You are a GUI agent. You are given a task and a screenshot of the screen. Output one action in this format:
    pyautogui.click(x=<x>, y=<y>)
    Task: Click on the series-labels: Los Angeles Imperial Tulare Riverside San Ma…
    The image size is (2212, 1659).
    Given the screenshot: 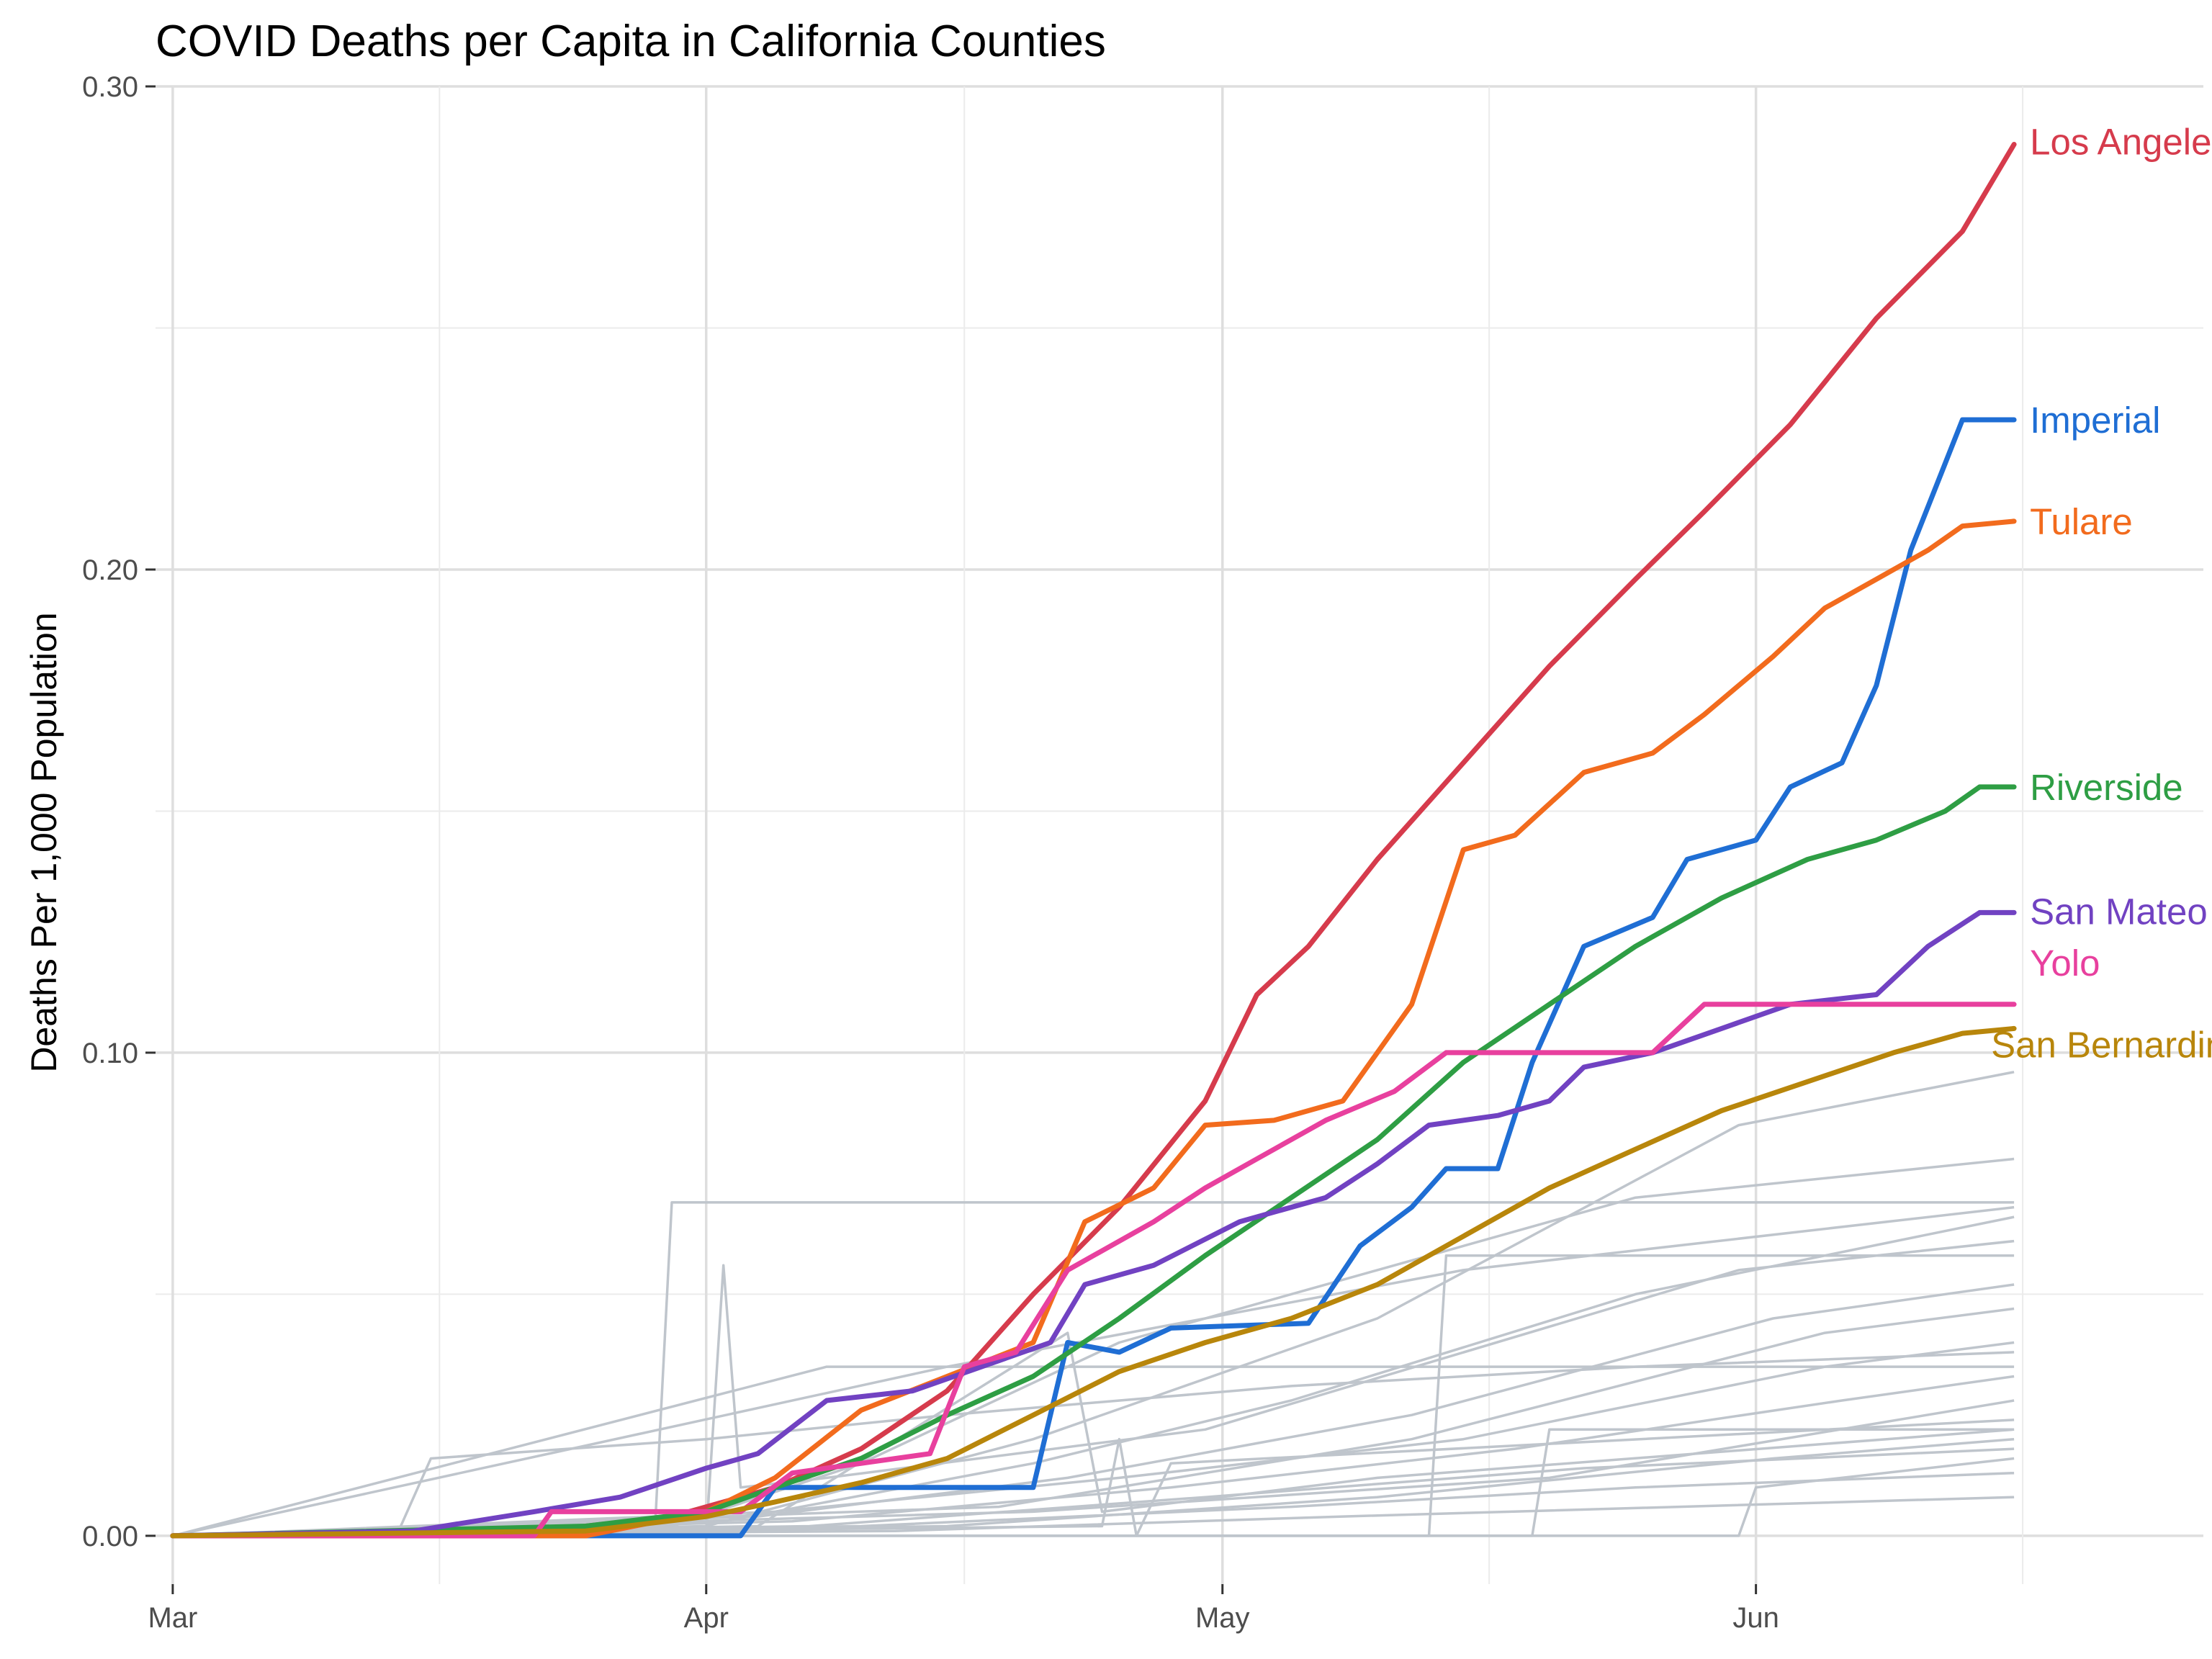 What is the action you would take?
    pyautogui.click(x=2101, y=594)
    